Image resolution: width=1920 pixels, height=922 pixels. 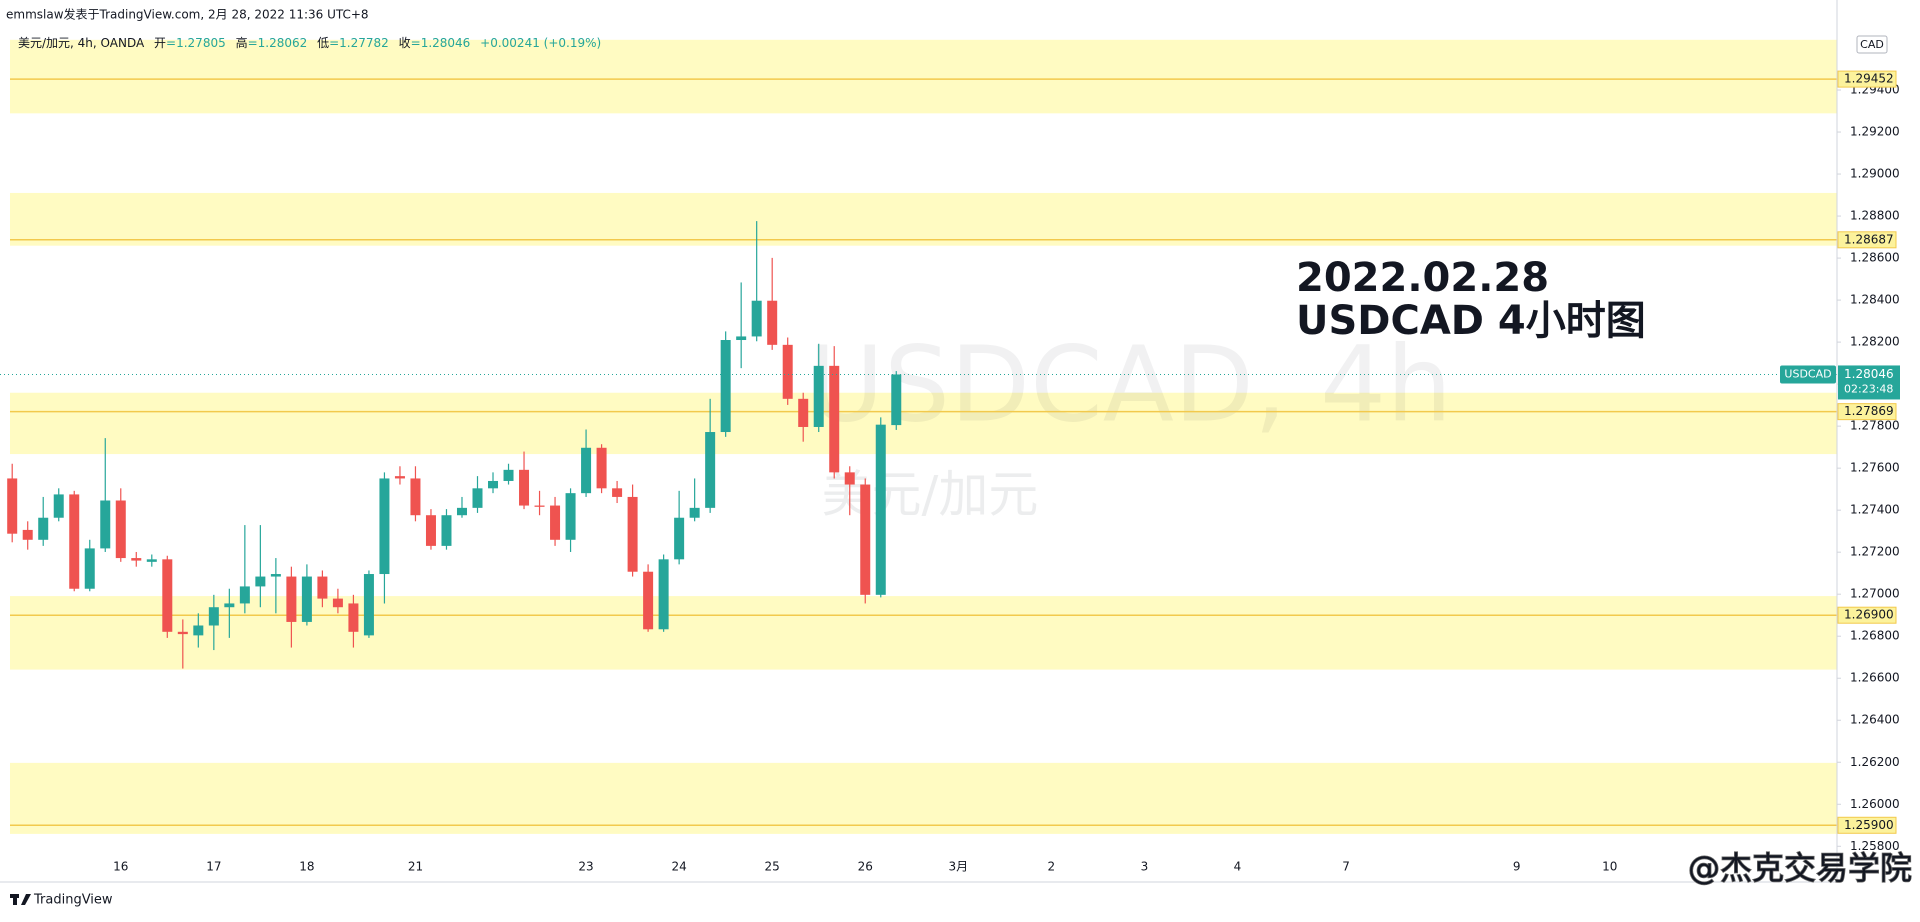 I want to click on y-tick-label: 1.26800, so click(x=1875, y=636).